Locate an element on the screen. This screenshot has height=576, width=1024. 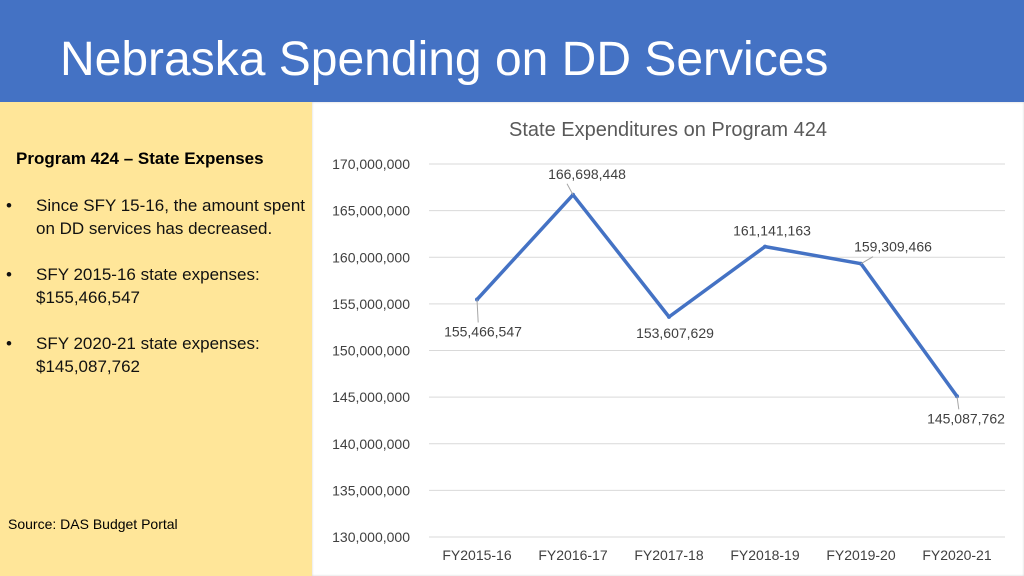
panel-heading: Program 424 – State Expenses is located at coordinates (140, 158).